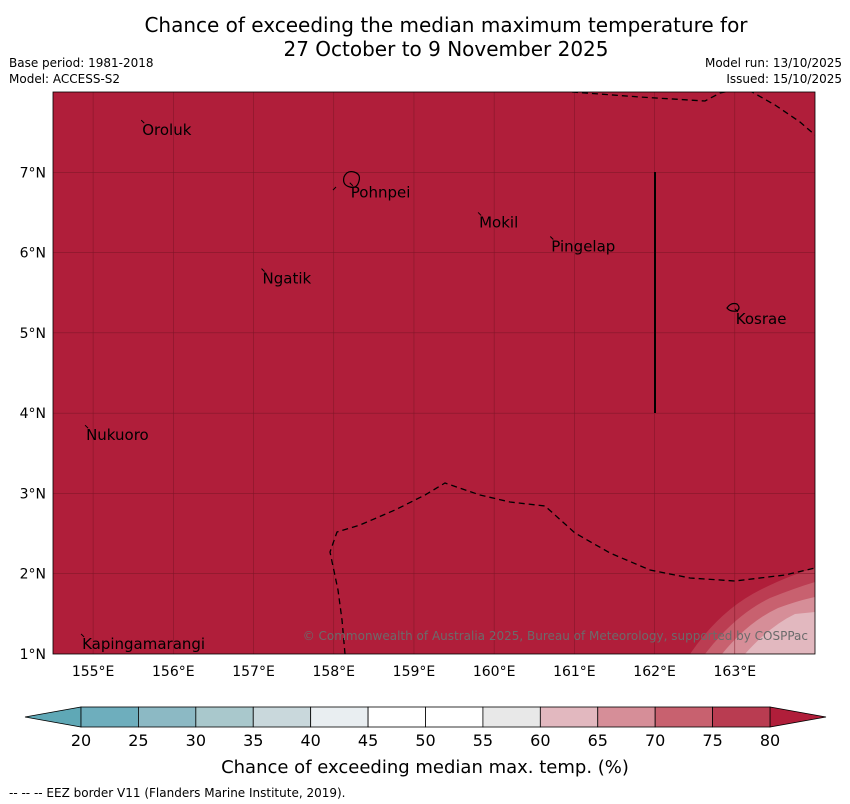  Describe the element at coordinates (414, 672) in the screenshot. I see `lon-tick-label: 159°E` at that location.